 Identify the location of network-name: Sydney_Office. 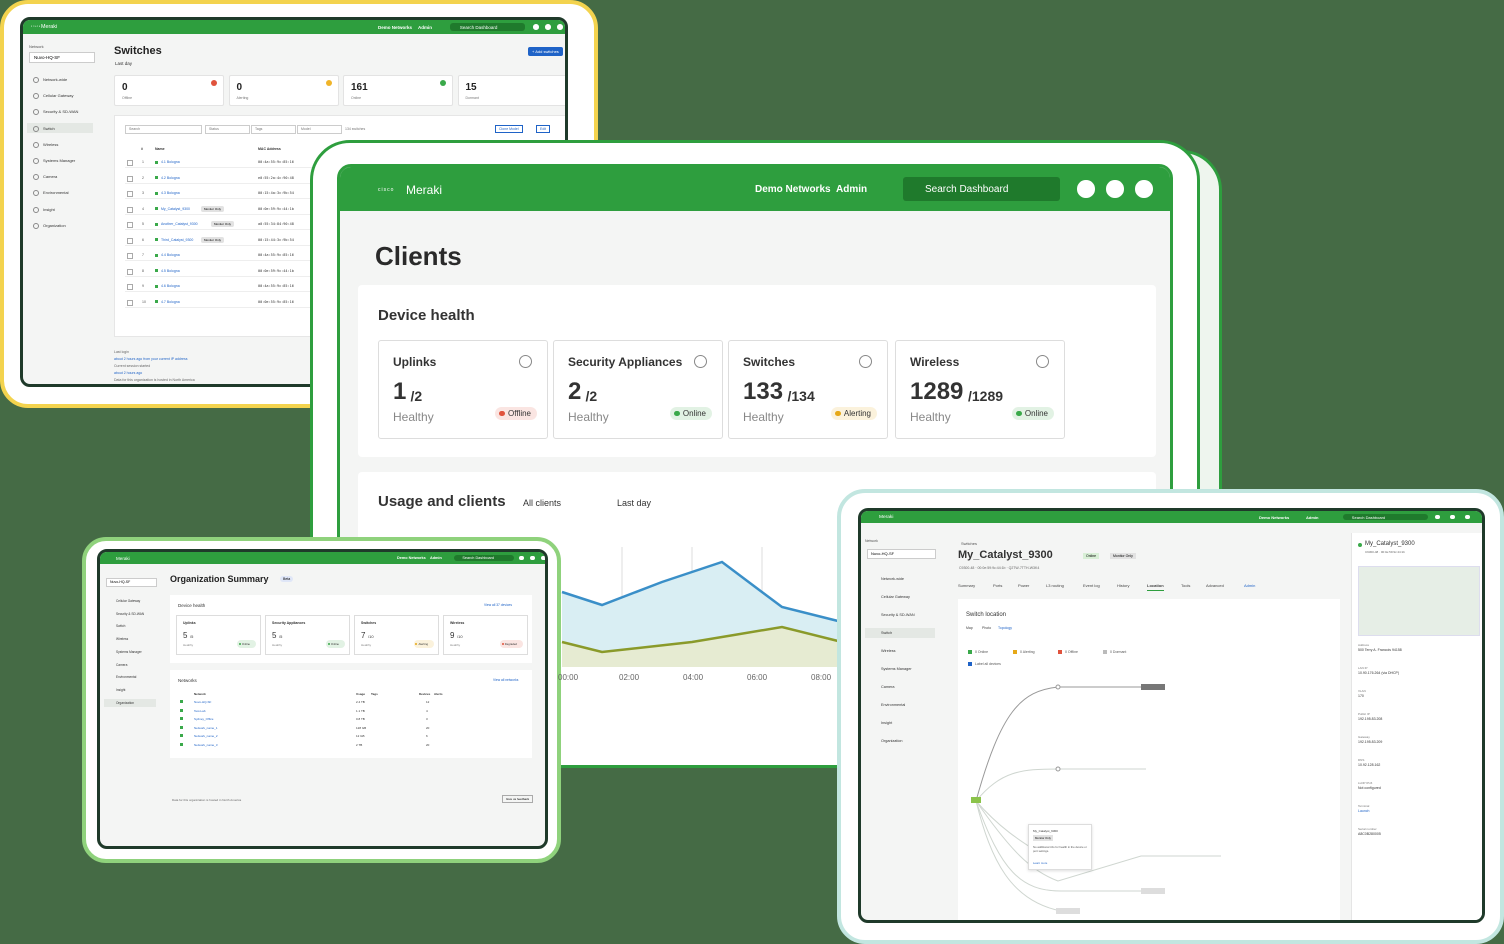
(204, 719).